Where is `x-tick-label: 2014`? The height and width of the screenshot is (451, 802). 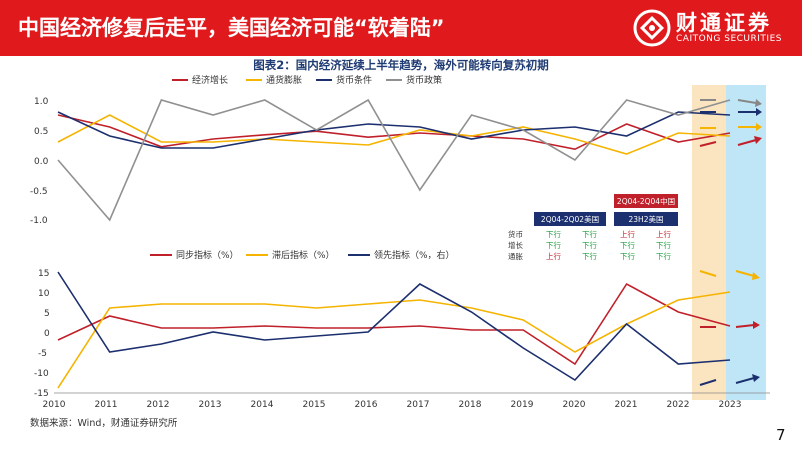 x-tick-label: 2014 is located at coordinates (262, 405).